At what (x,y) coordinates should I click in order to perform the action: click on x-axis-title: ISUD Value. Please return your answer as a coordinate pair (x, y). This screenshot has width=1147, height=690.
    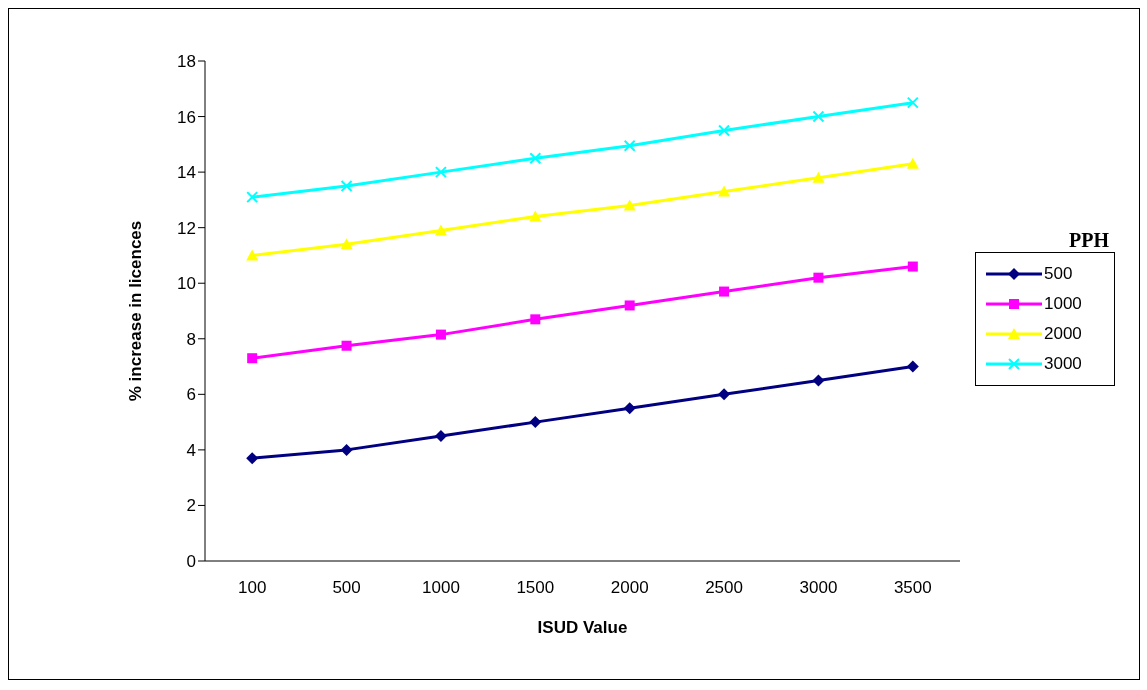
    Looking at the image, I should click on (582, 627).